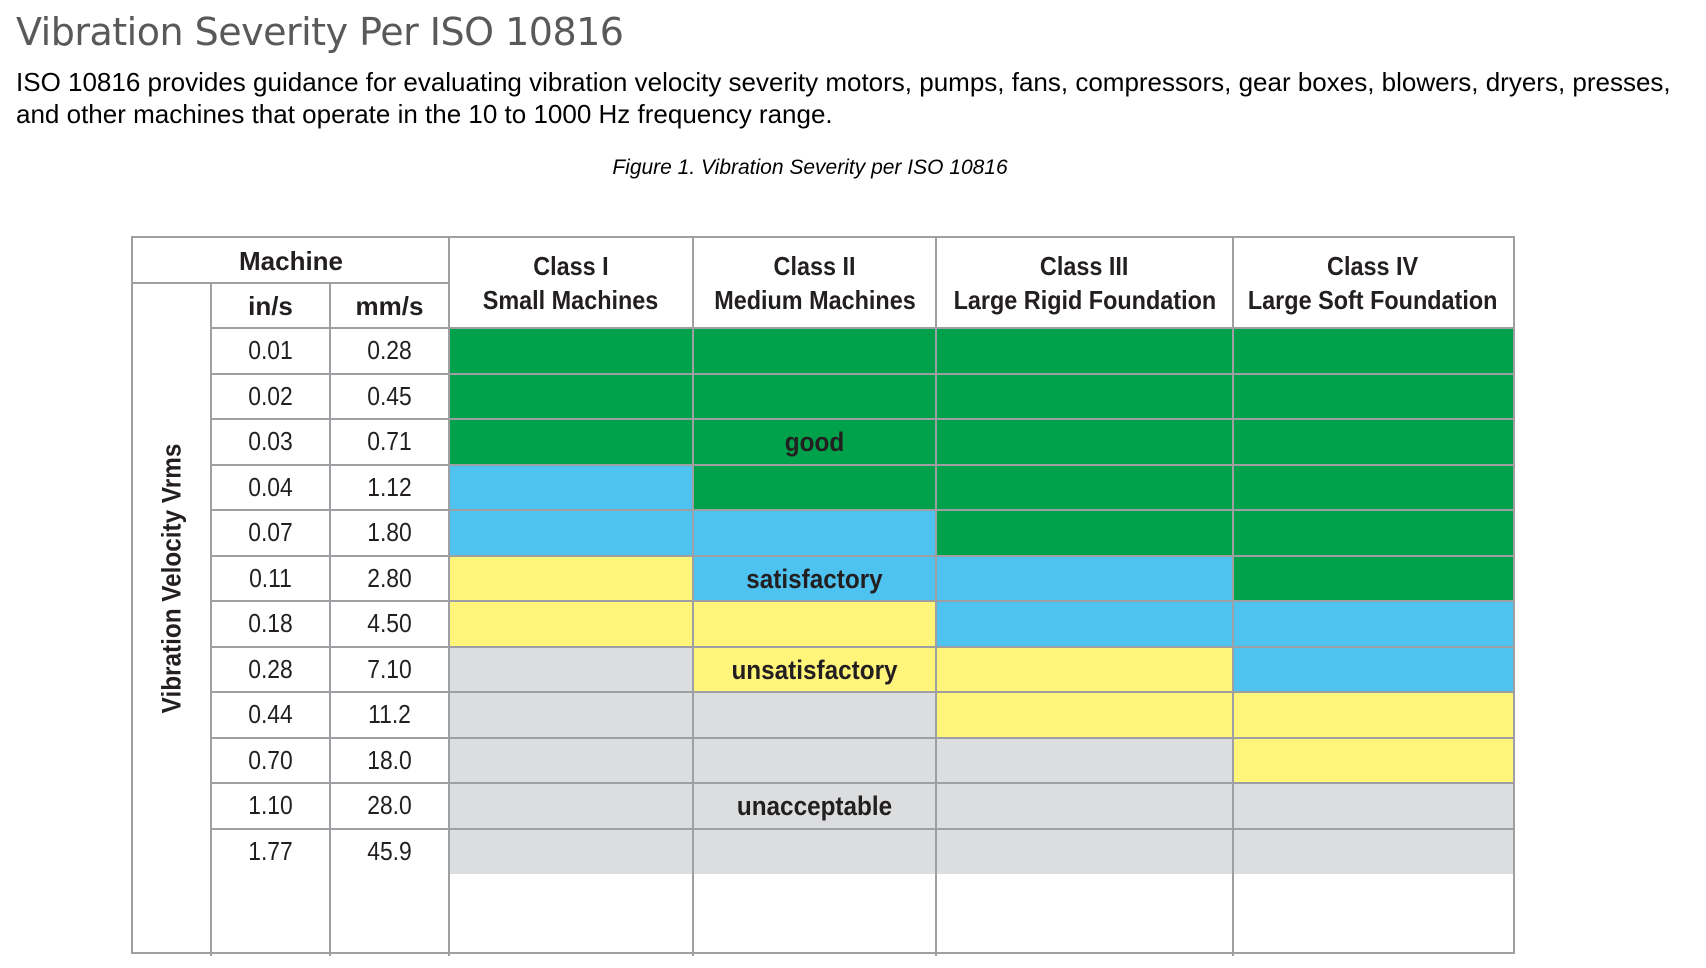 Image resolution: width=1706 pixels, height=968 pixels. What do you see at coordinates (389, 395) in the screenshot?
I see `mm-s-value: 0.45` at bounding box center [389, 395].